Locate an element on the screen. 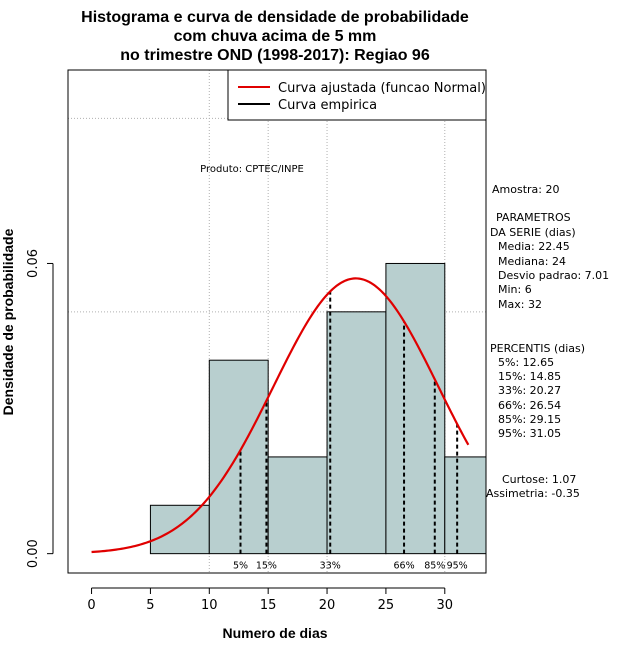 Image resolution: width=640 pixels, height=660 pixels. percentile-5: 5%: 12.65 is located at coordinates (526, 362).